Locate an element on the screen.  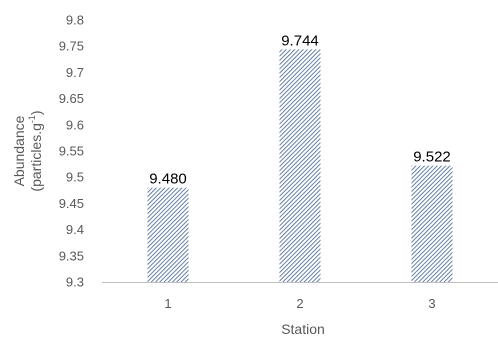
y-axis-ticks: 9.3 9.35 9.4 9.45 9.5 9.55 9.6 9.65 9.7 9.75 9.8 is located at coordinates (71, 151).